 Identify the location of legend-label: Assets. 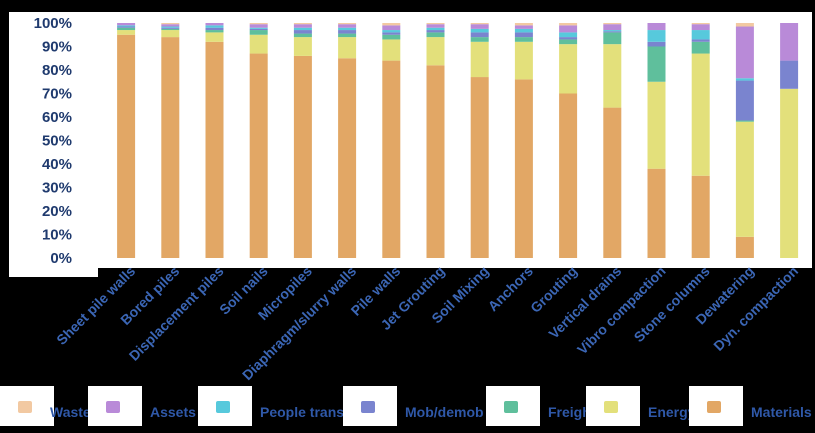
(173, 412).